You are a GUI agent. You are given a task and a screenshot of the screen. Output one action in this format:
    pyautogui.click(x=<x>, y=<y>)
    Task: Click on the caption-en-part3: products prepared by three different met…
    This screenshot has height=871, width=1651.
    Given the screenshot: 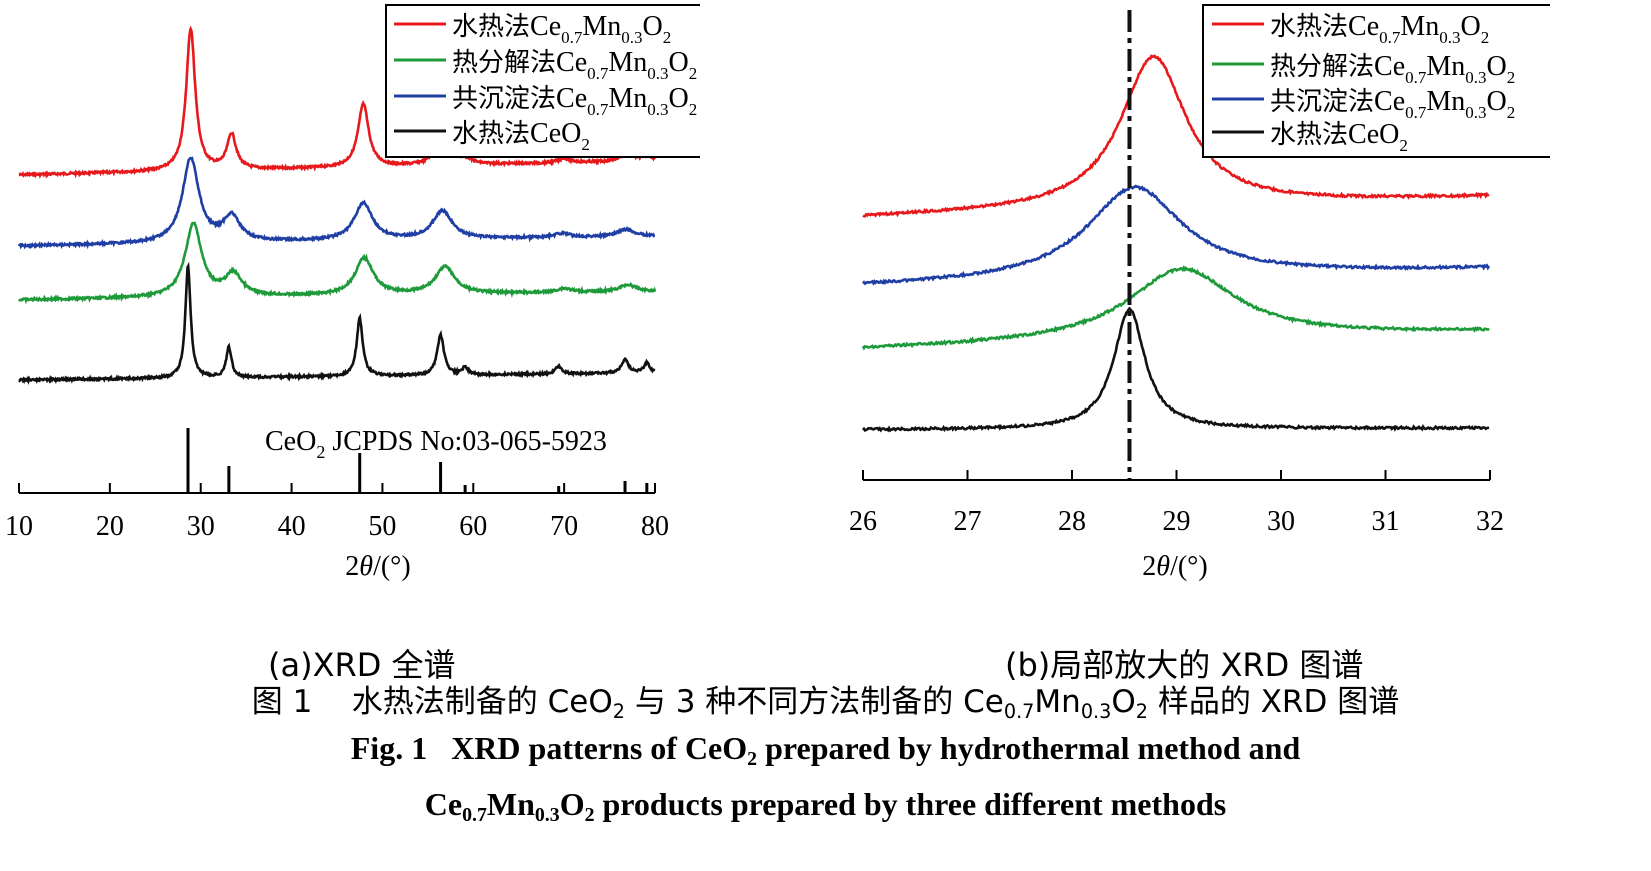 What is the action you would take?
    pyautogui.click(x=914, y=804)
    